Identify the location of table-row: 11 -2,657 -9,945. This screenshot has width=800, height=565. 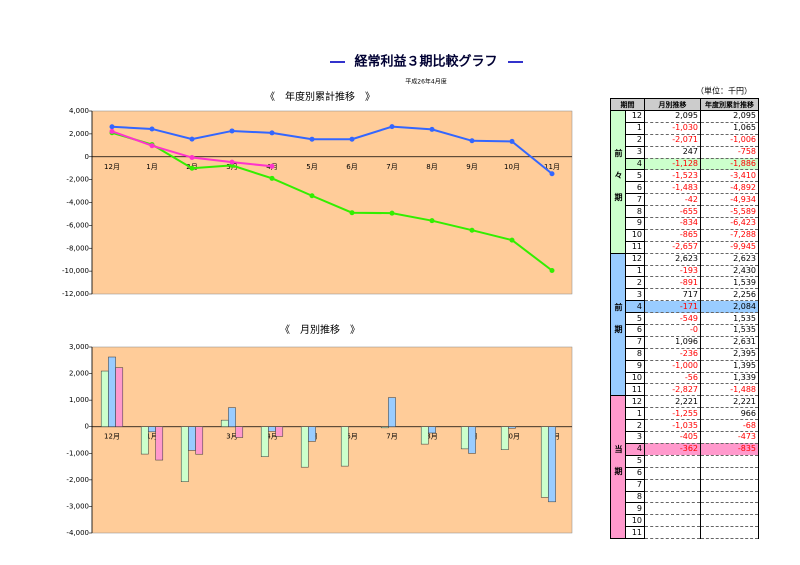
(685, 247).